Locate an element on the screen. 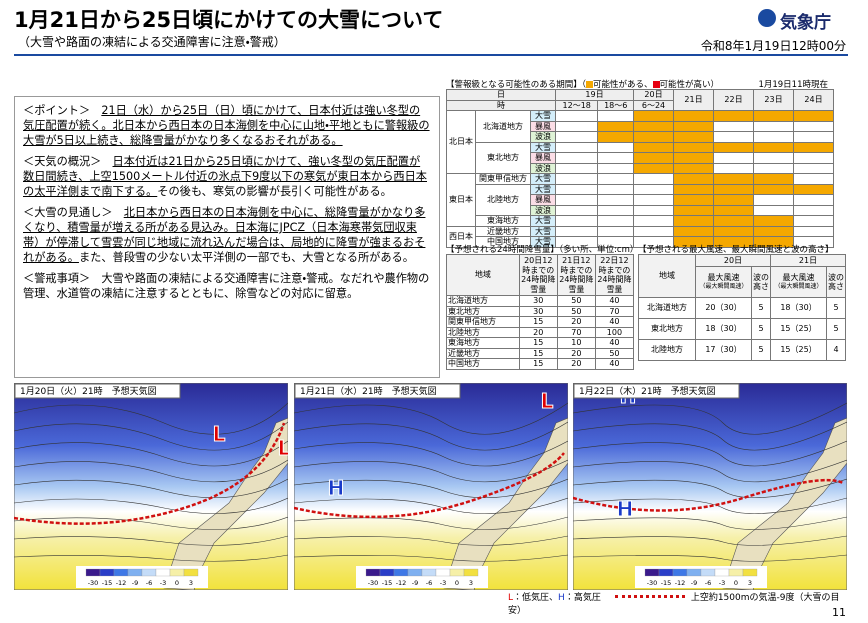 The width and height of the screenshot is (868, 623). wind-value: 5 is located at coordinates (761, 350).